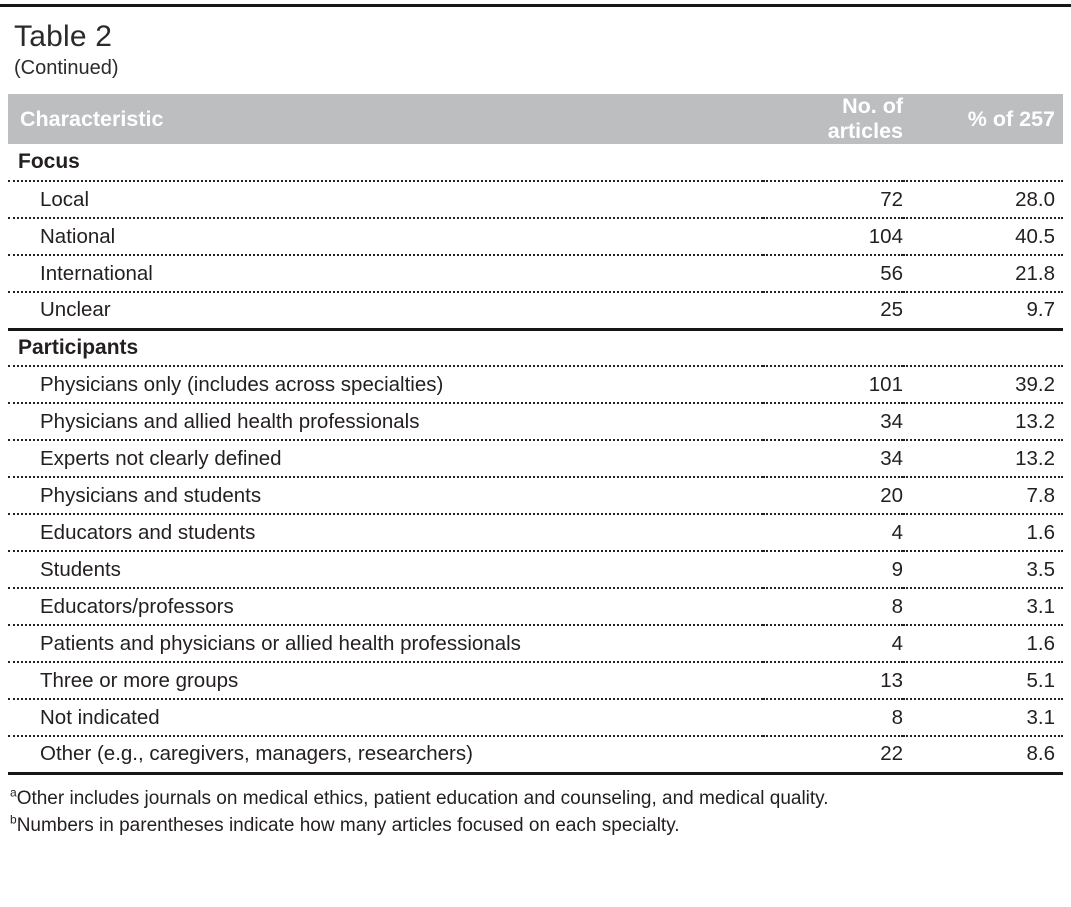 The width and height of the screenshot is (1071, 907). Describe the element at coordinates (385, 237) in the screenshot. I see `row-label: National` at that location.